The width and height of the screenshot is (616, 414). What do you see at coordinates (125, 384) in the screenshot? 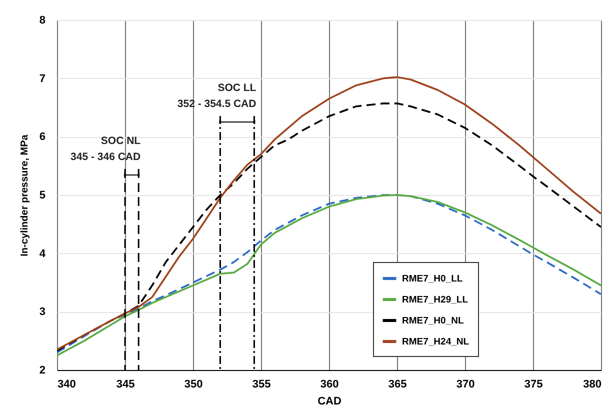
I see `x-tick-label: 345` at bounding box center [125, 384].